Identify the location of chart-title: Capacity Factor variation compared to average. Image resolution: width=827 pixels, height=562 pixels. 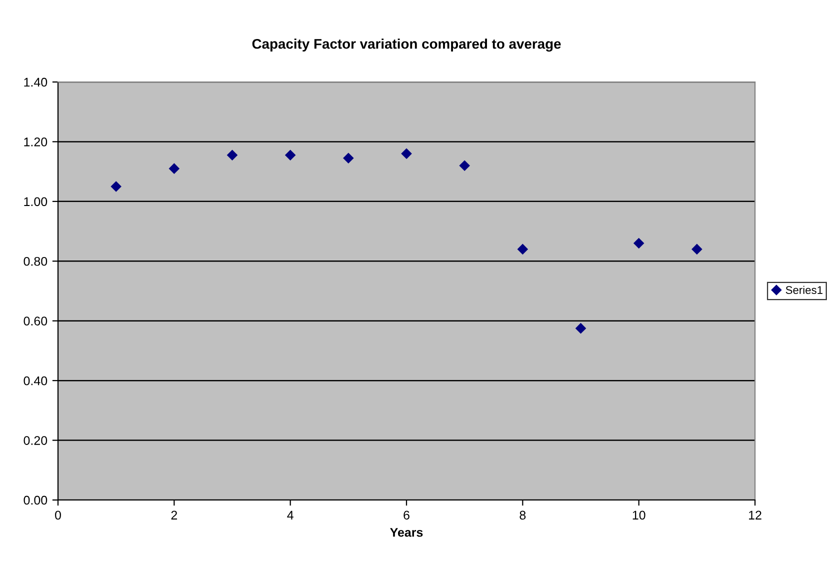
(406, 45).